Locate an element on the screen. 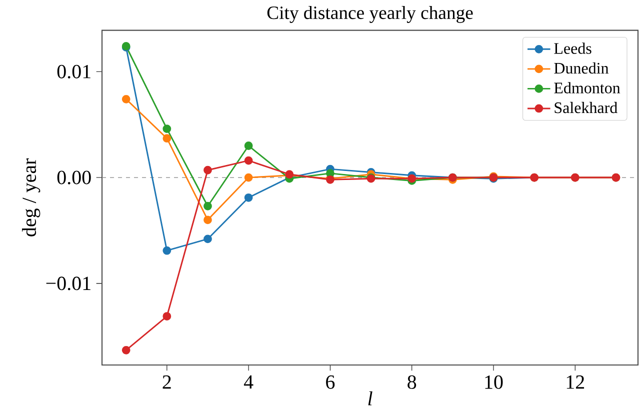 Image resolution: width=641 pixels, height=420 pixels. legend-label: Leeds is located at coordinates (573, 48).